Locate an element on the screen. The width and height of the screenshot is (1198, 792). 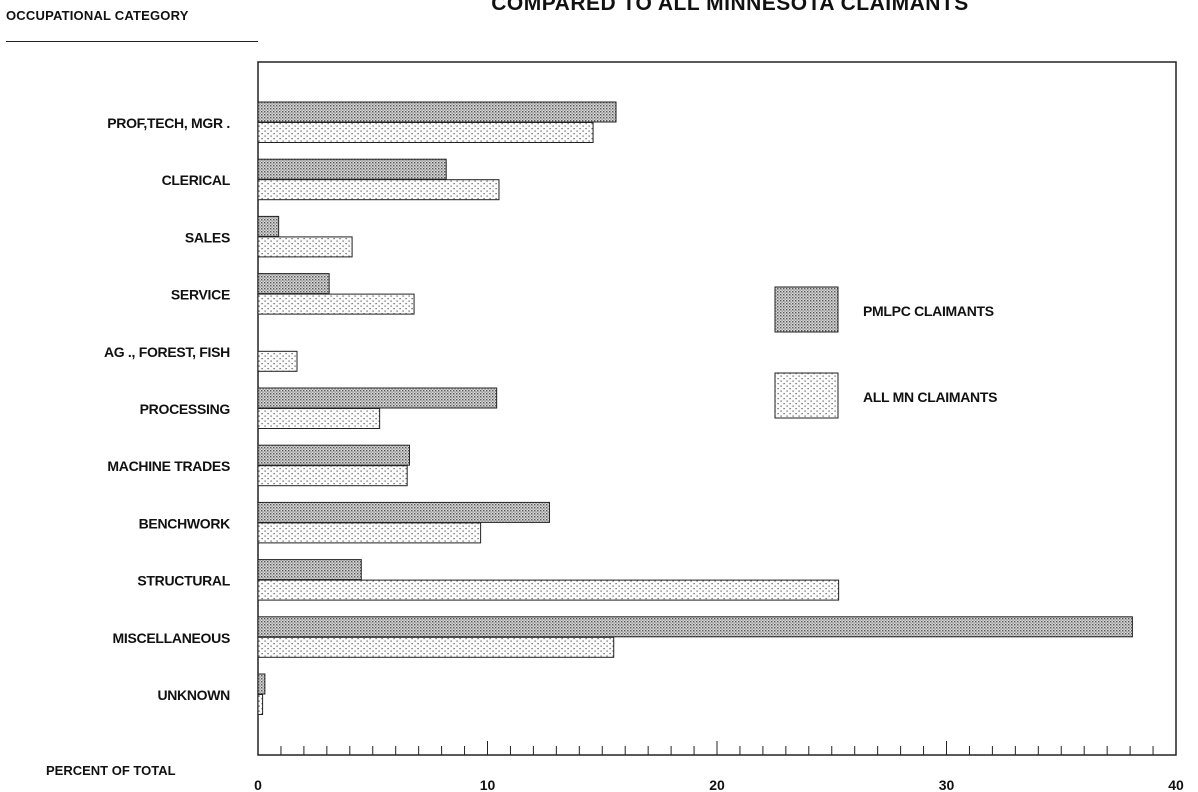
bar-pmlpc-claimants-sales is located at coordinates (268, 226).